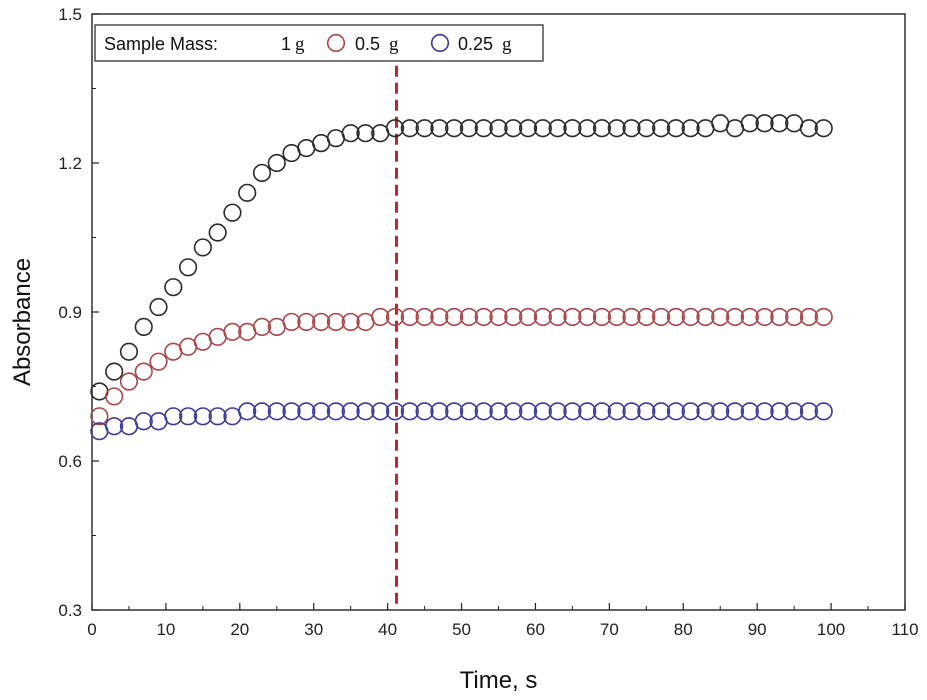  What do you see at coordinates (475, 44) in the screenshot?
I see `legend-entry-value: 0.25` at bounding box center [475, 44].